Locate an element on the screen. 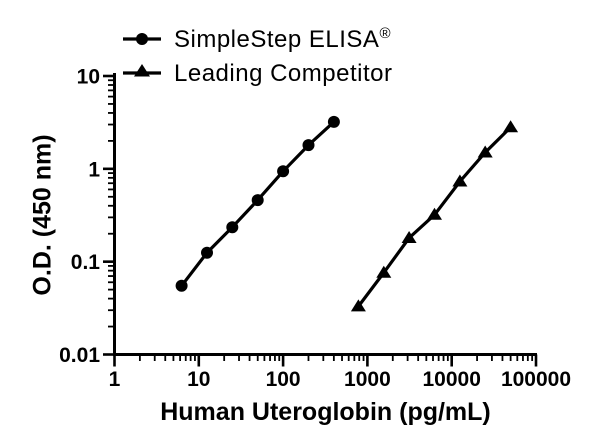 Image resolution: width=600 pixels, height=441 pixels. legend-item-competitor: Leading Competitor is located at coordinates (257, 73).